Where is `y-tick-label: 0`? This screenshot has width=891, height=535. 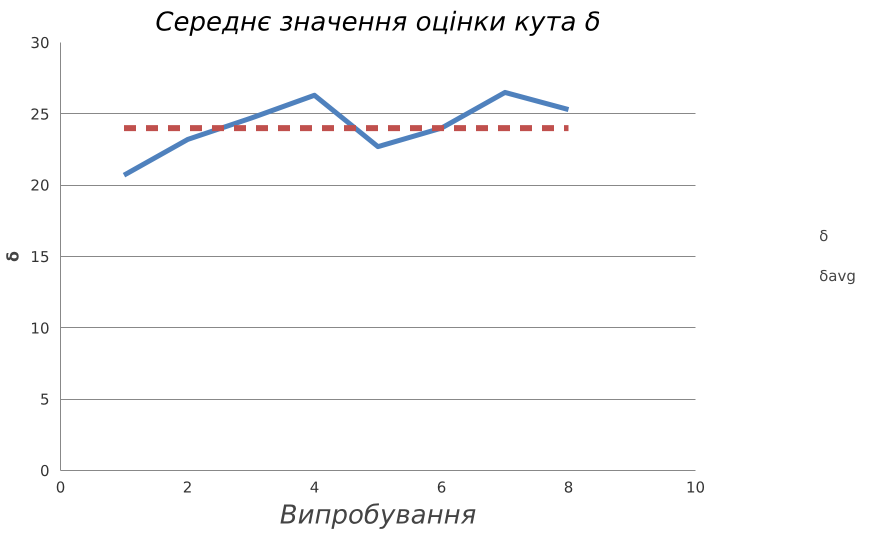
y-tick-label: 0 is located at coordinates (45, 471).